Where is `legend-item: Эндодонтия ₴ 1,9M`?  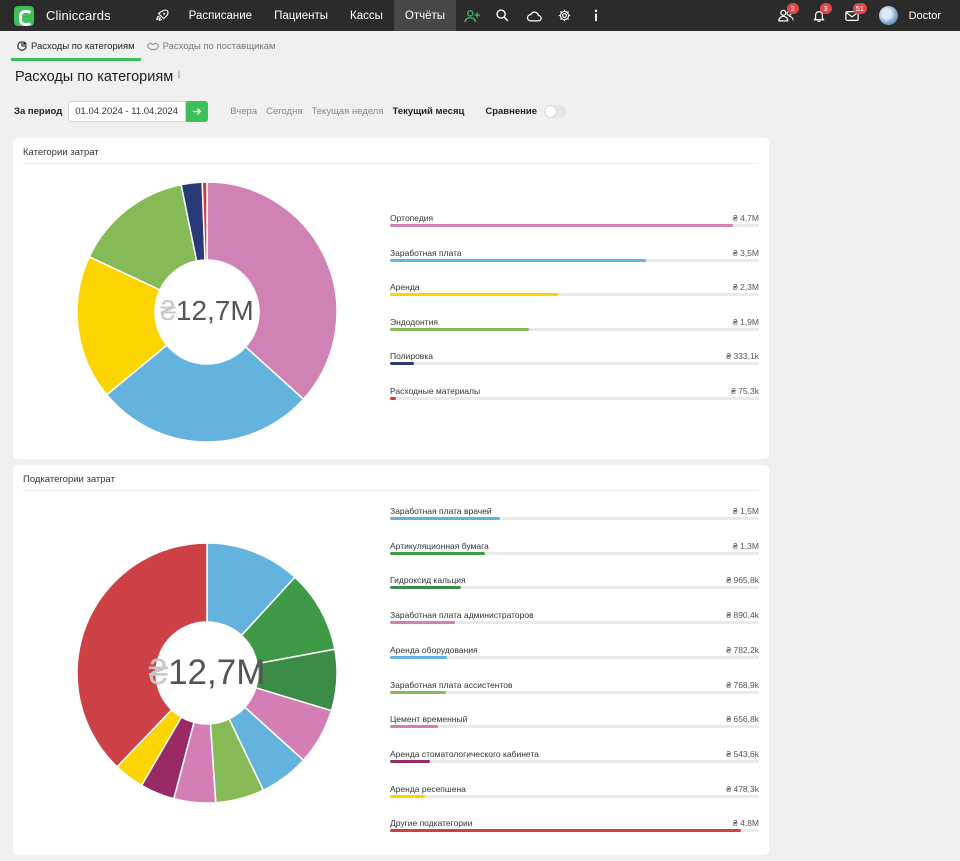
legend-item: Эндодонтия ₴ 1,9M is located at coordinates (574, 327).